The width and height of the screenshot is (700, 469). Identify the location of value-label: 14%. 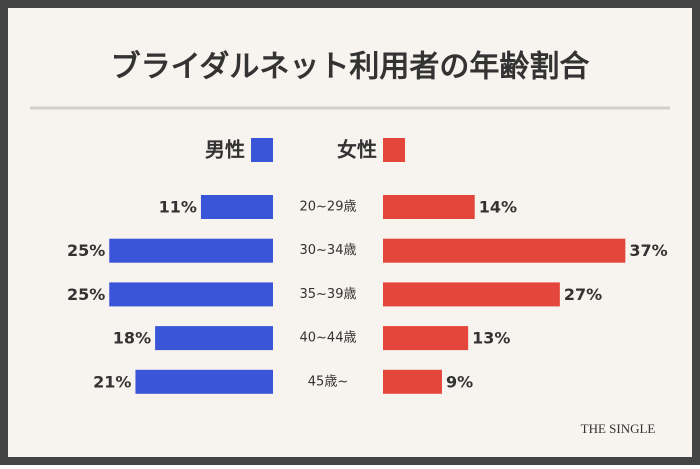
(498, 207).